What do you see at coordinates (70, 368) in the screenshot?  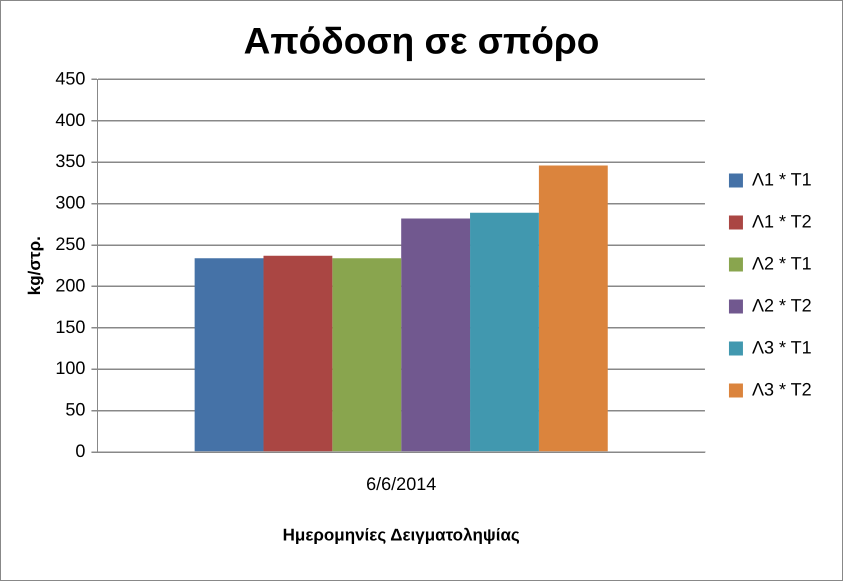 I see `y-tick-label: 100` at bounding box center [70, 368].